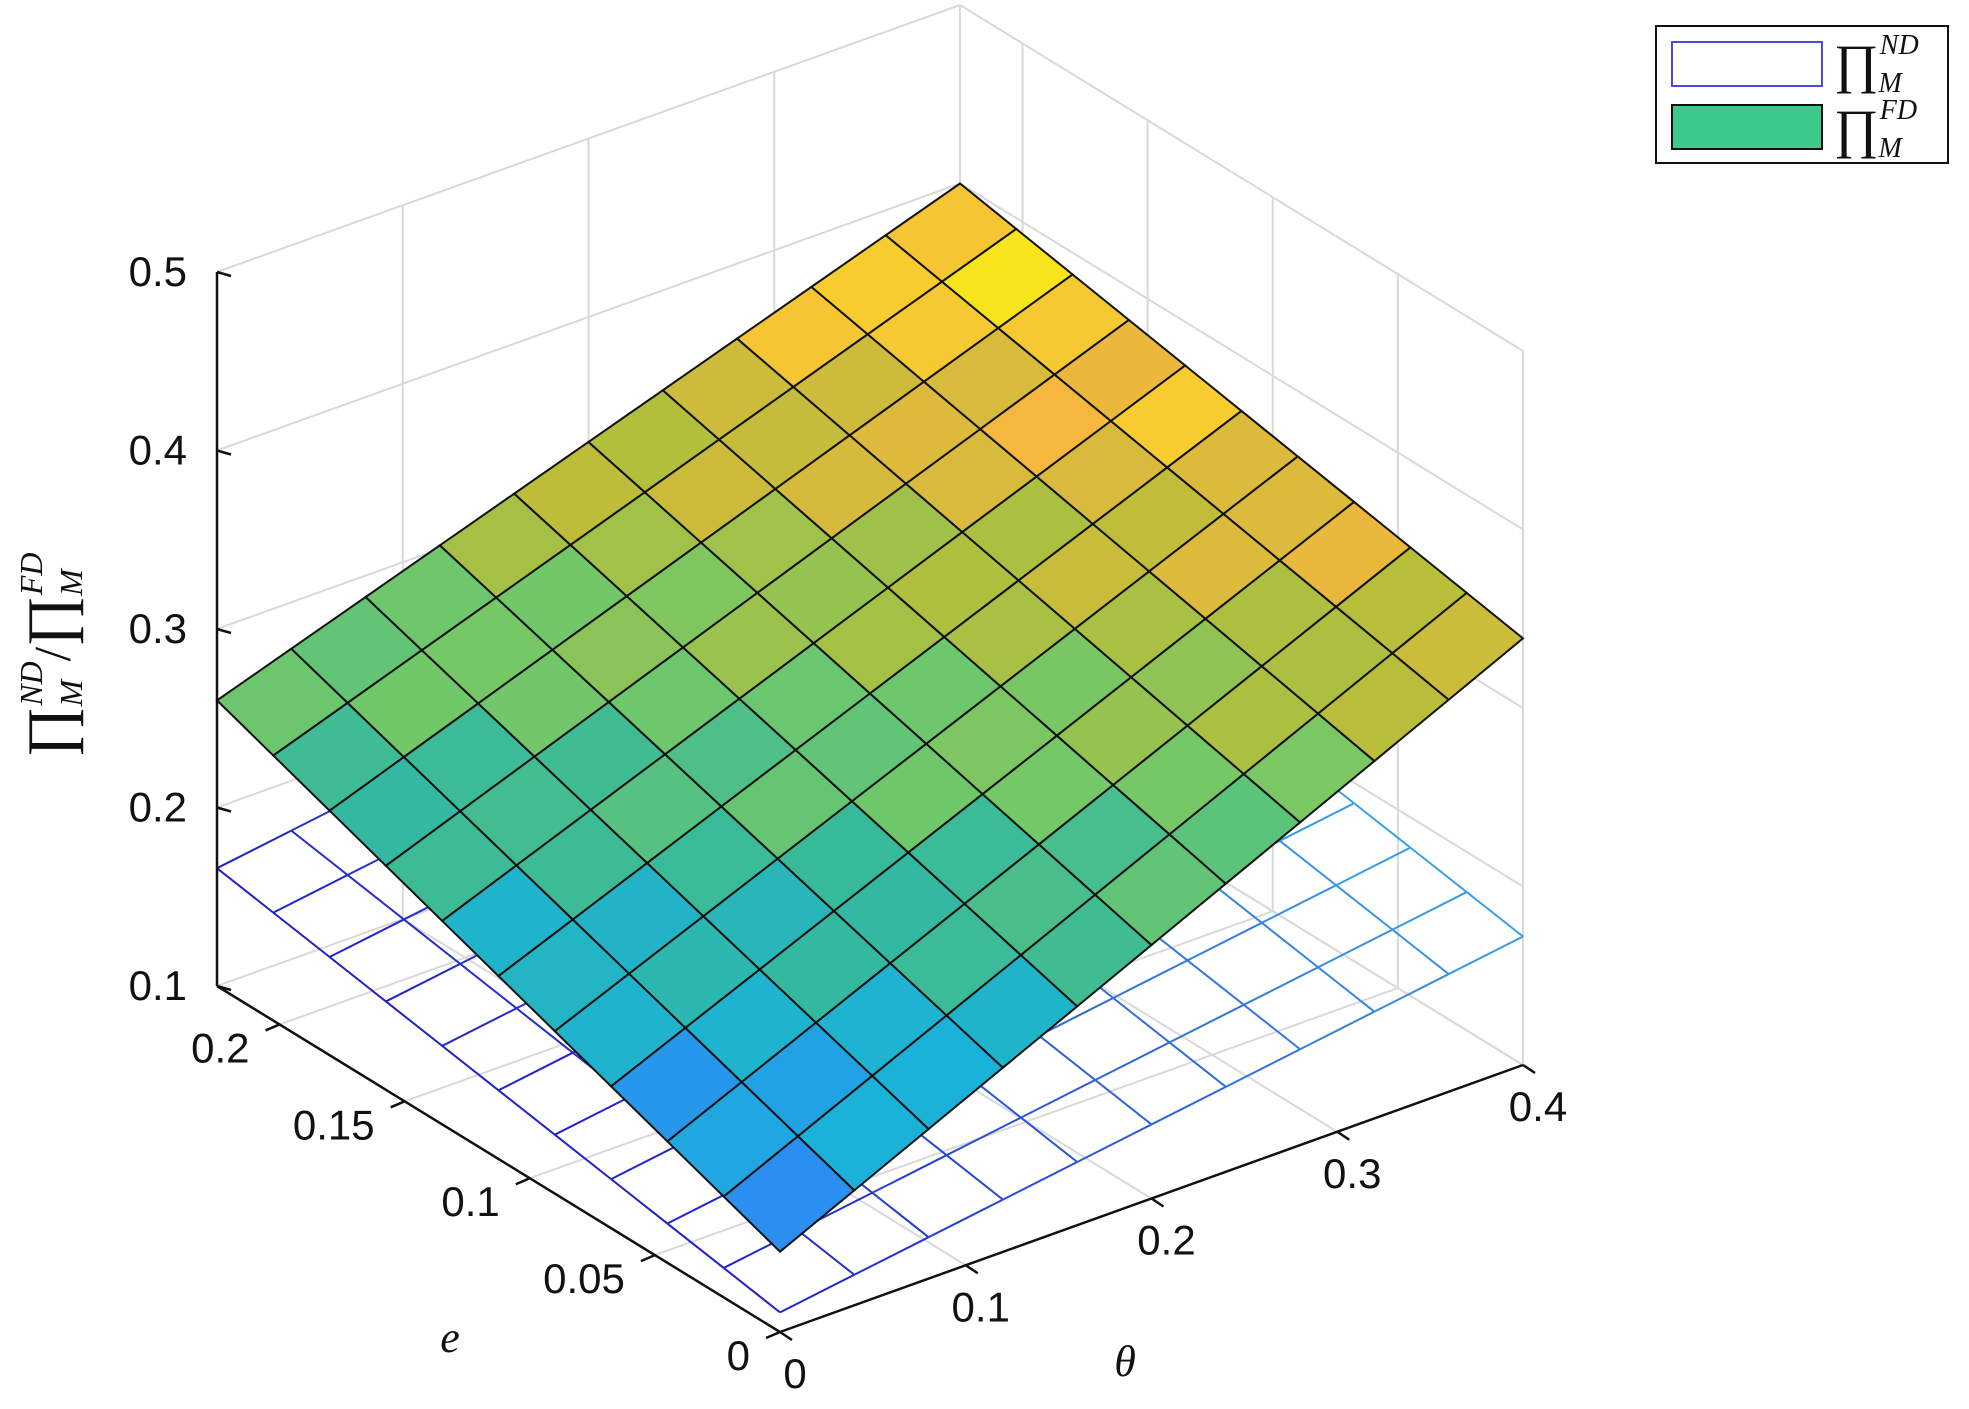 The image size is (1969, 1409). What do you see at coordinates (498, 1159) in the screenshot?
I see `y-axis-line` at bounding box center [498, 1159].